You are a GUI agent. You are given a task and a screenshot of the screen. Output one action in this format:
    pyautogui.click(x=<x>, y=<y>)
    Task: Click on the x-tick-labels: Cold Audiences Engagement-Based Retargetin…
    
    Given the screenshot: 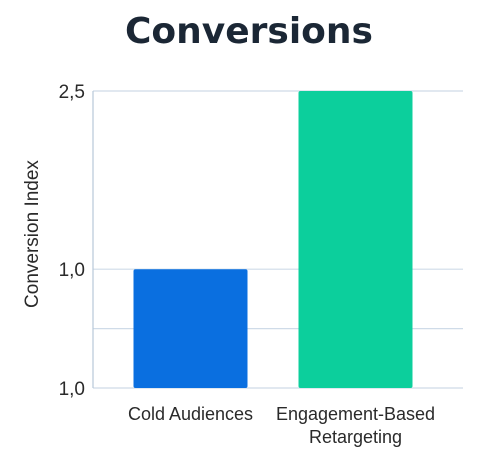 What is the action you would take?
    pyautogui.click(x=281, y=425)
    